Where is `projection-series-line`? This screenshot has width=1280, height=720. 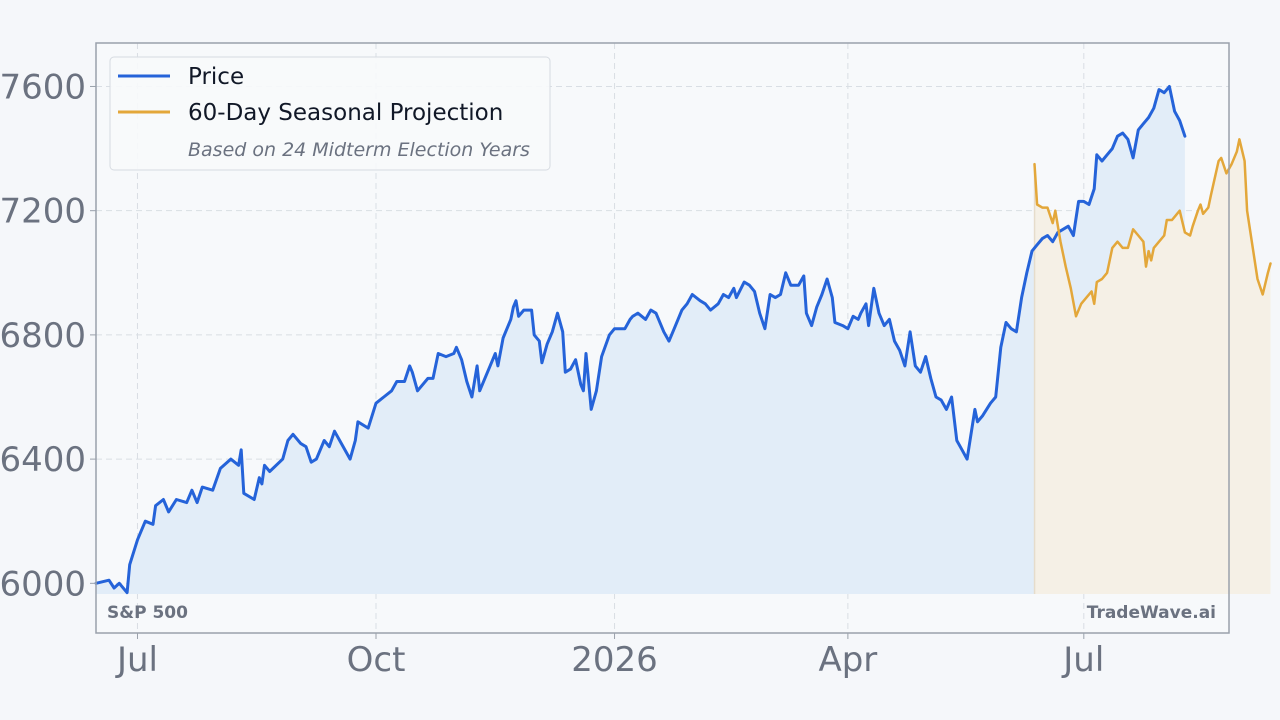 projection-series-line is located at coordinates (1152, 228).